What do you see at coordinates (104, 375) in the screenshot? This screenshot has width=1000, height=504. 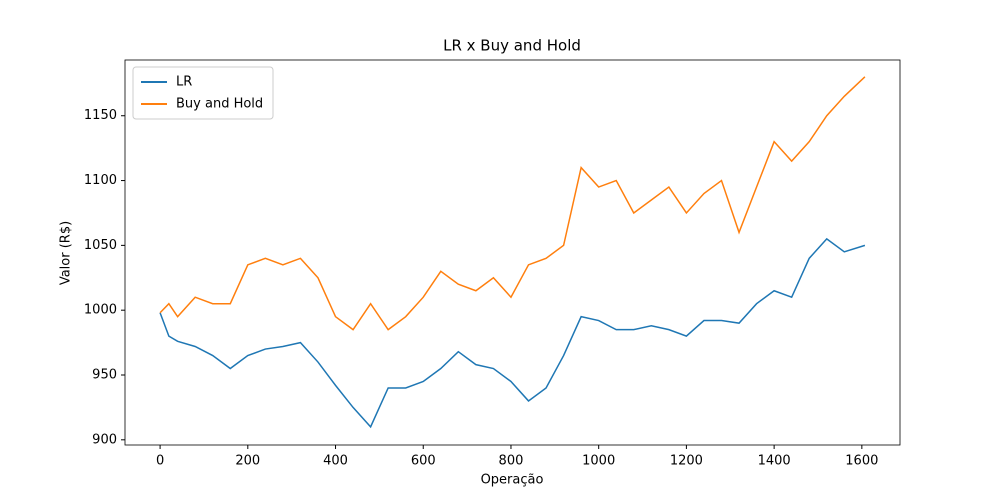 I see `y-tick-label: 950` at bounding box center [104, 375].